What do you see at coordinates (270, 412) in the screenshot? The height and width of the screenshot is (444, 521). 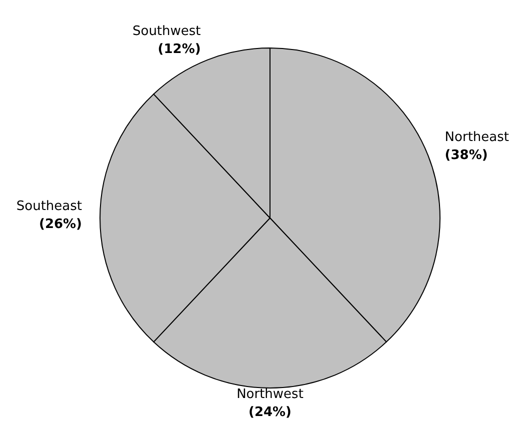 I see `data-label: (24%)` at bounding box center [270, 412].